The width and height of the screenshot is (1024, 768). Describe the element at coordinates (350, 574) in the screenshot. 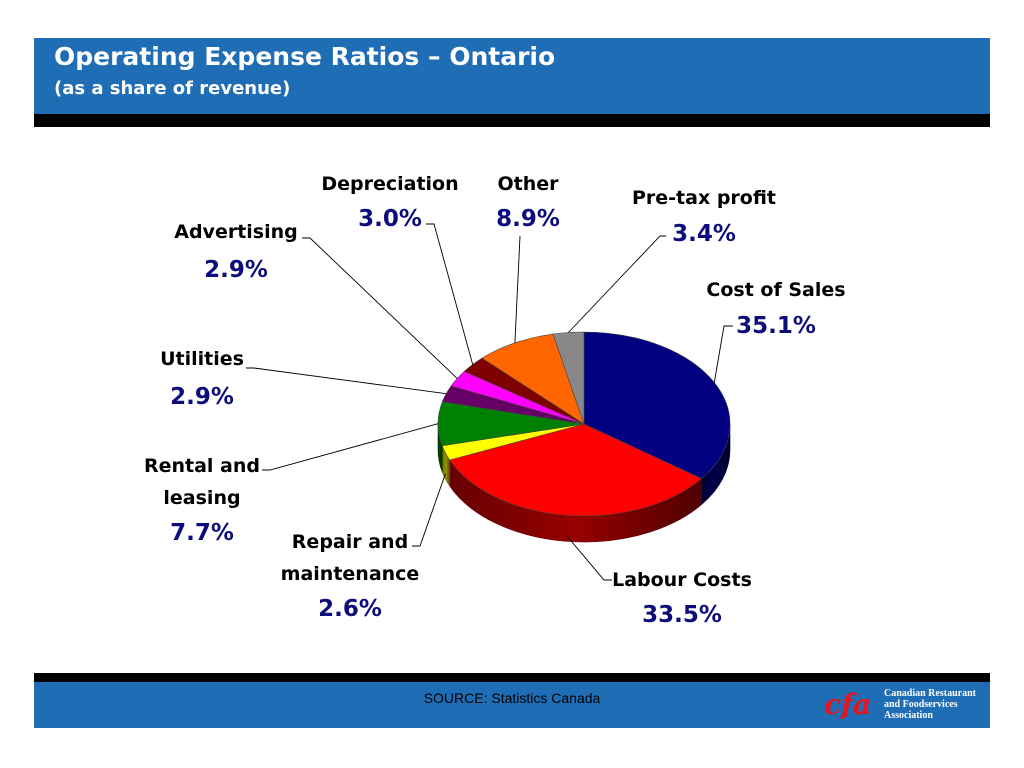

I see `slice-label-name: maintenance` at that location.